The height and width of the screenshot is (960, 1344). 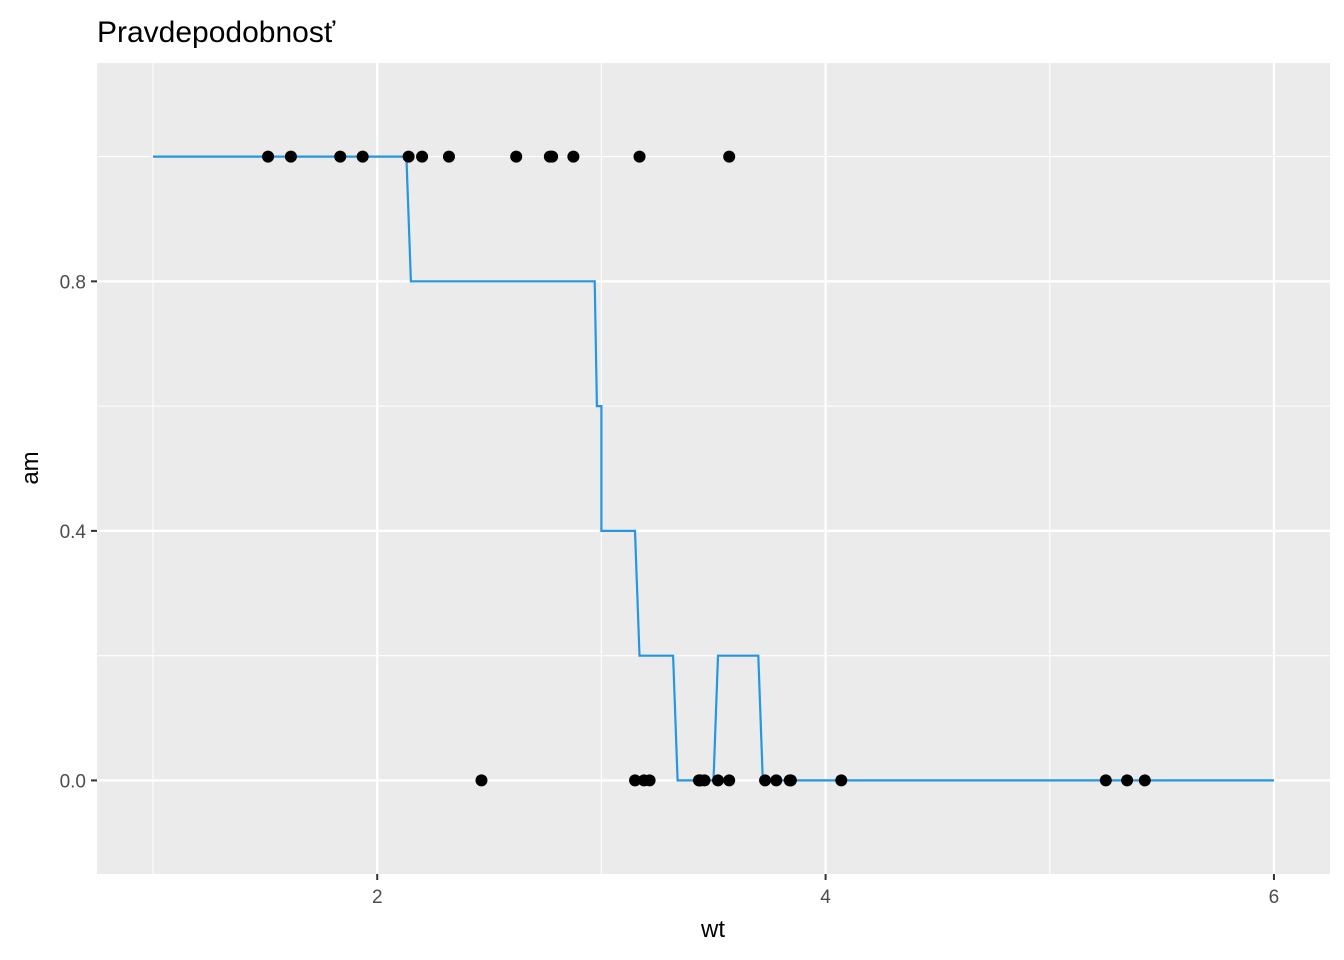 I want to click on x-tick-label: 2, so click(x=377, y=897).